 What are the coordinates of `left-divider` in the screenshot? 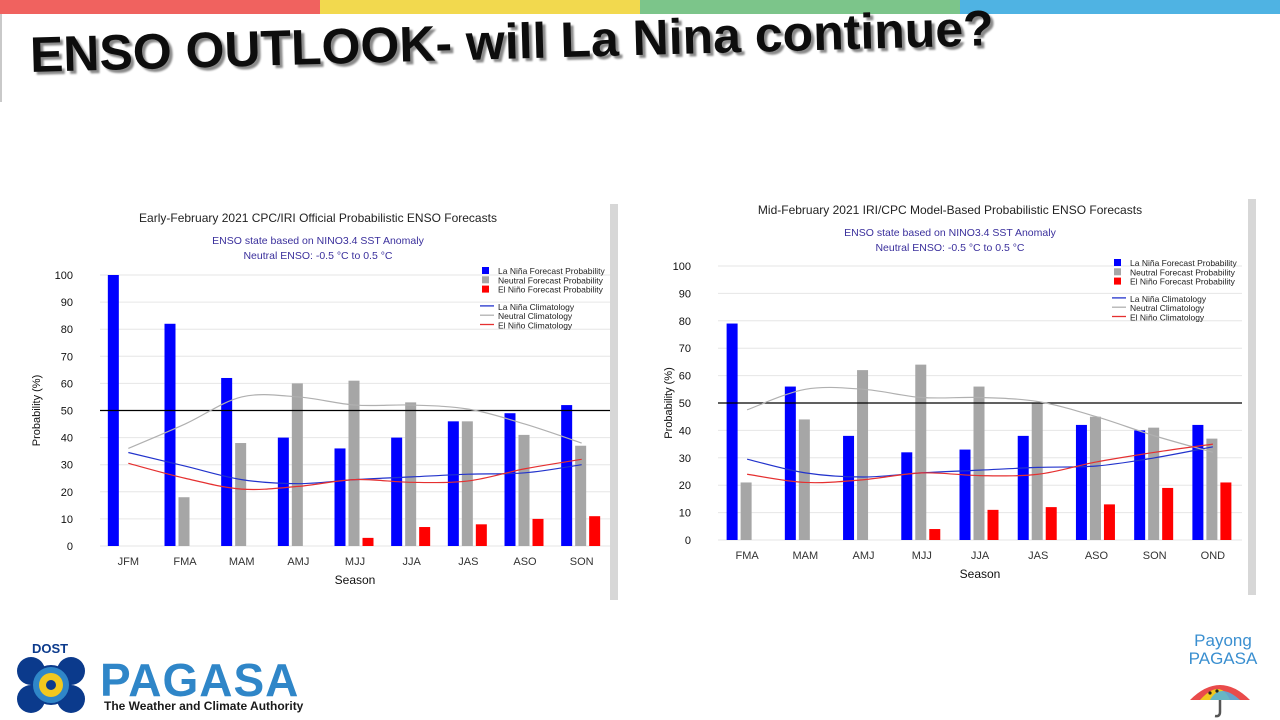 It's located at (1, 58).